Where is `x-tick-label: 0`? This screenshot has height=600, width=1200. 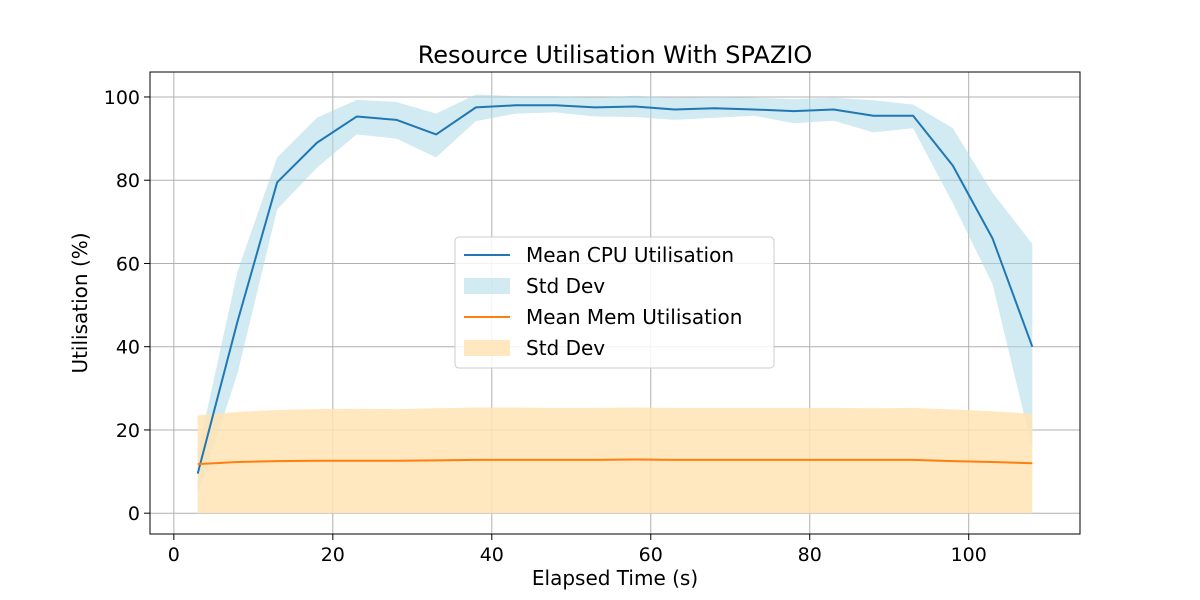
x-tick-label: 0 is located at coordinates (174, 555).